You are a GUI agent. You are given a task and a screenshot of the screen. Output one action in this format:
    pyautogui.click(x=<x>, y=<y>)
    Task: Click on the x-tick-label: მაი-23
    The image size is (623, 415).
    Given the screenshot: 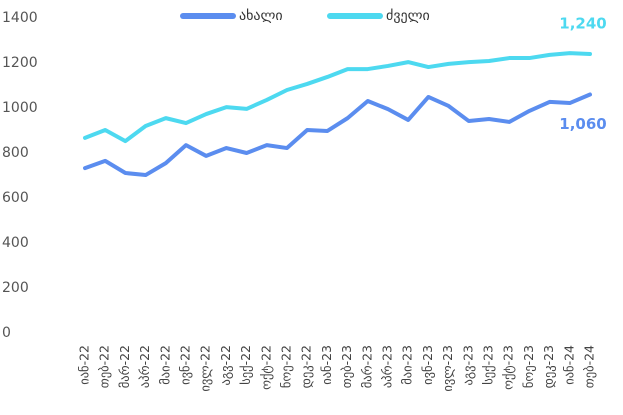 What is the action you would take?
    pyautogui.click(x=407, y=365)
    